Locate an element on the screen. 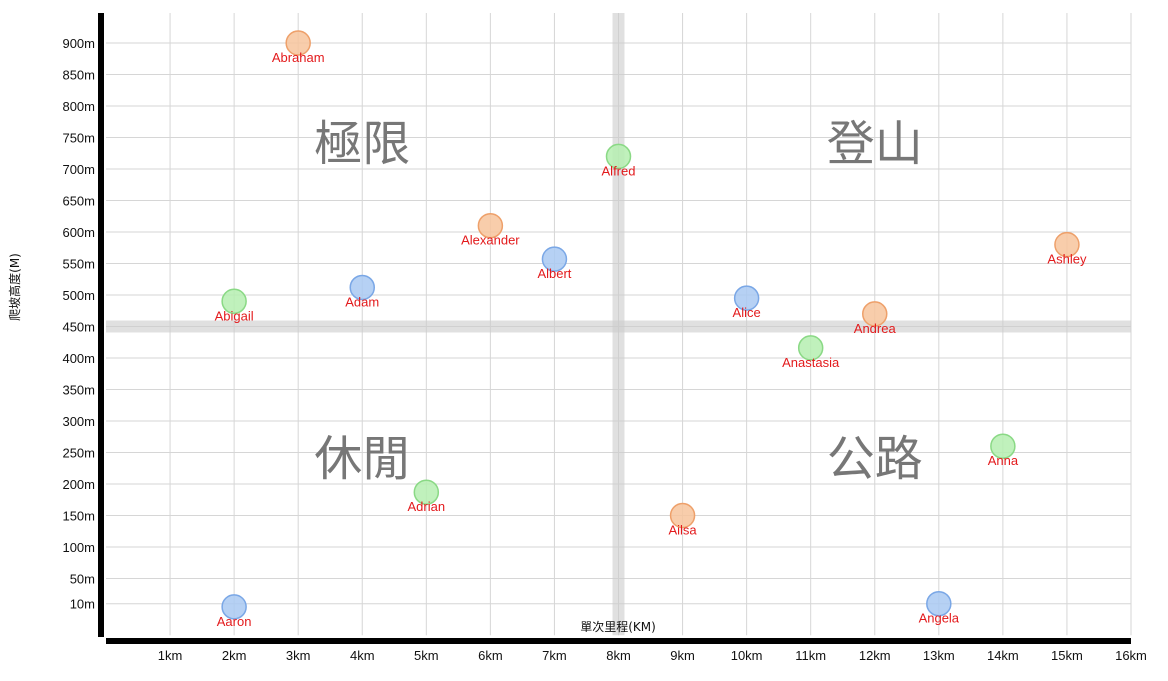  y-tick-label: 50m is located at coordinates (82, 579).